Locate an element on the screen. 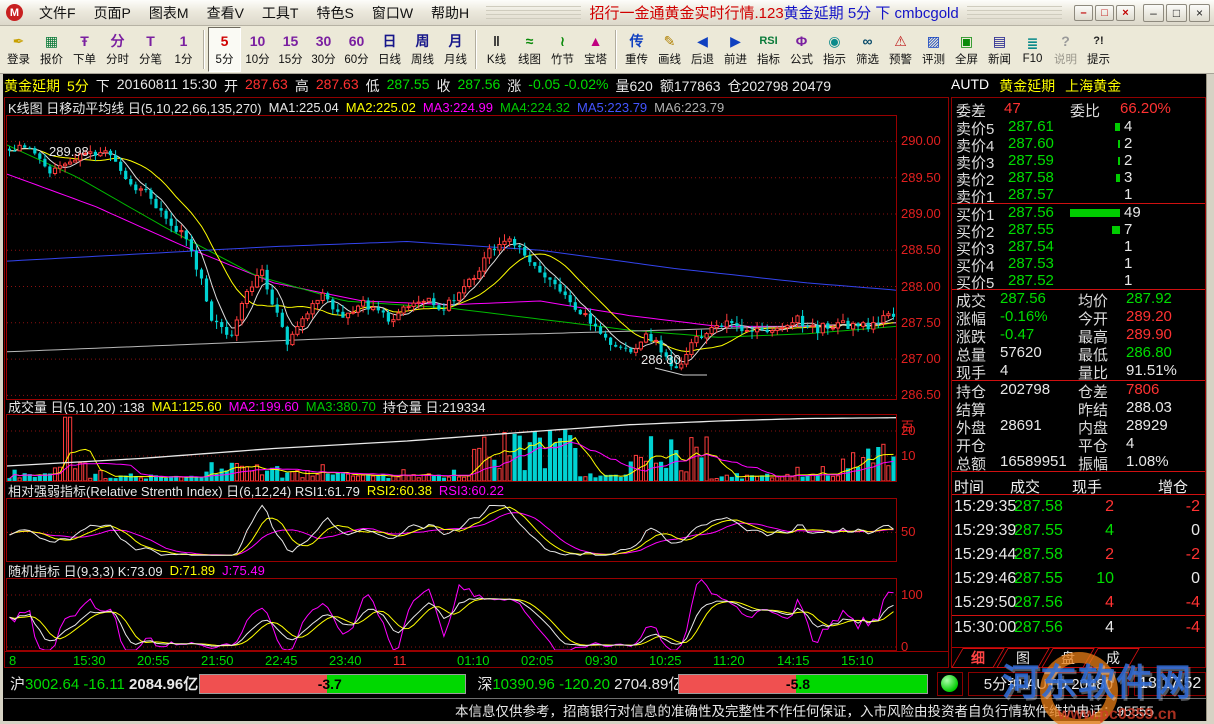 The width and height of the screenshot is (1214, 724). toolbar-新闻-label: 新闻 is located at coordinates (999, 60).